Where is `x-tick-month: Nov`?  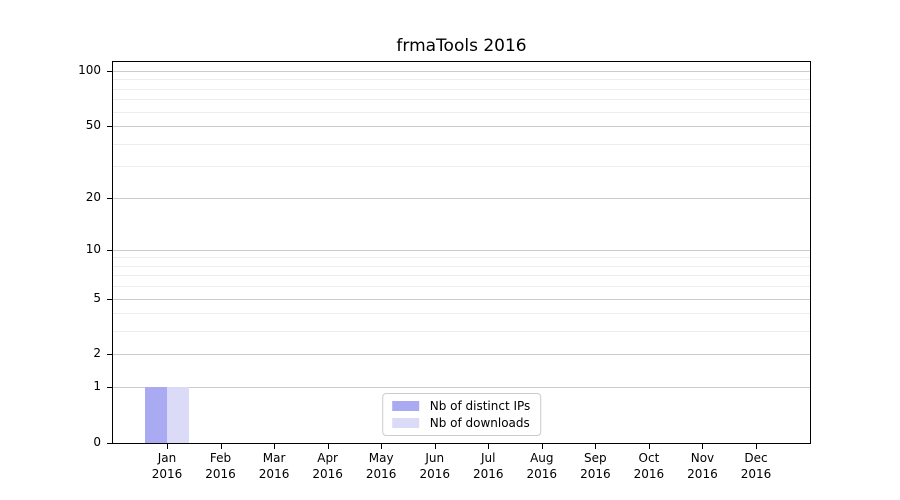 x-tick-month: Nov is located at coordinates (702, 458).